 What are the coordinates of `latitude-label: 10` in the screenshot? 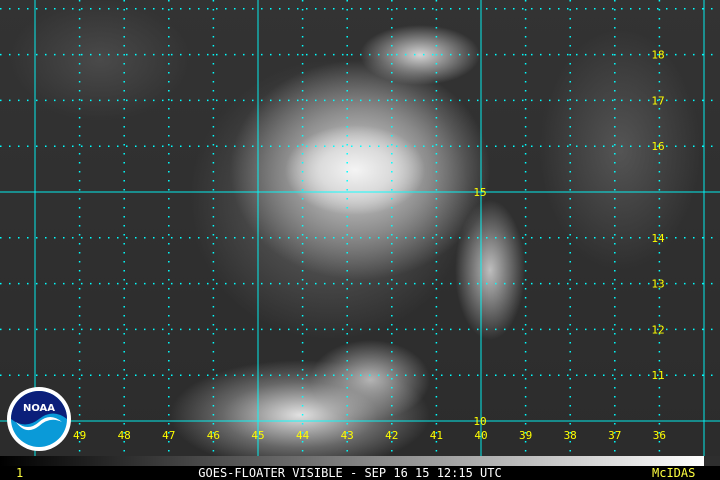 It's located at (479, 421).